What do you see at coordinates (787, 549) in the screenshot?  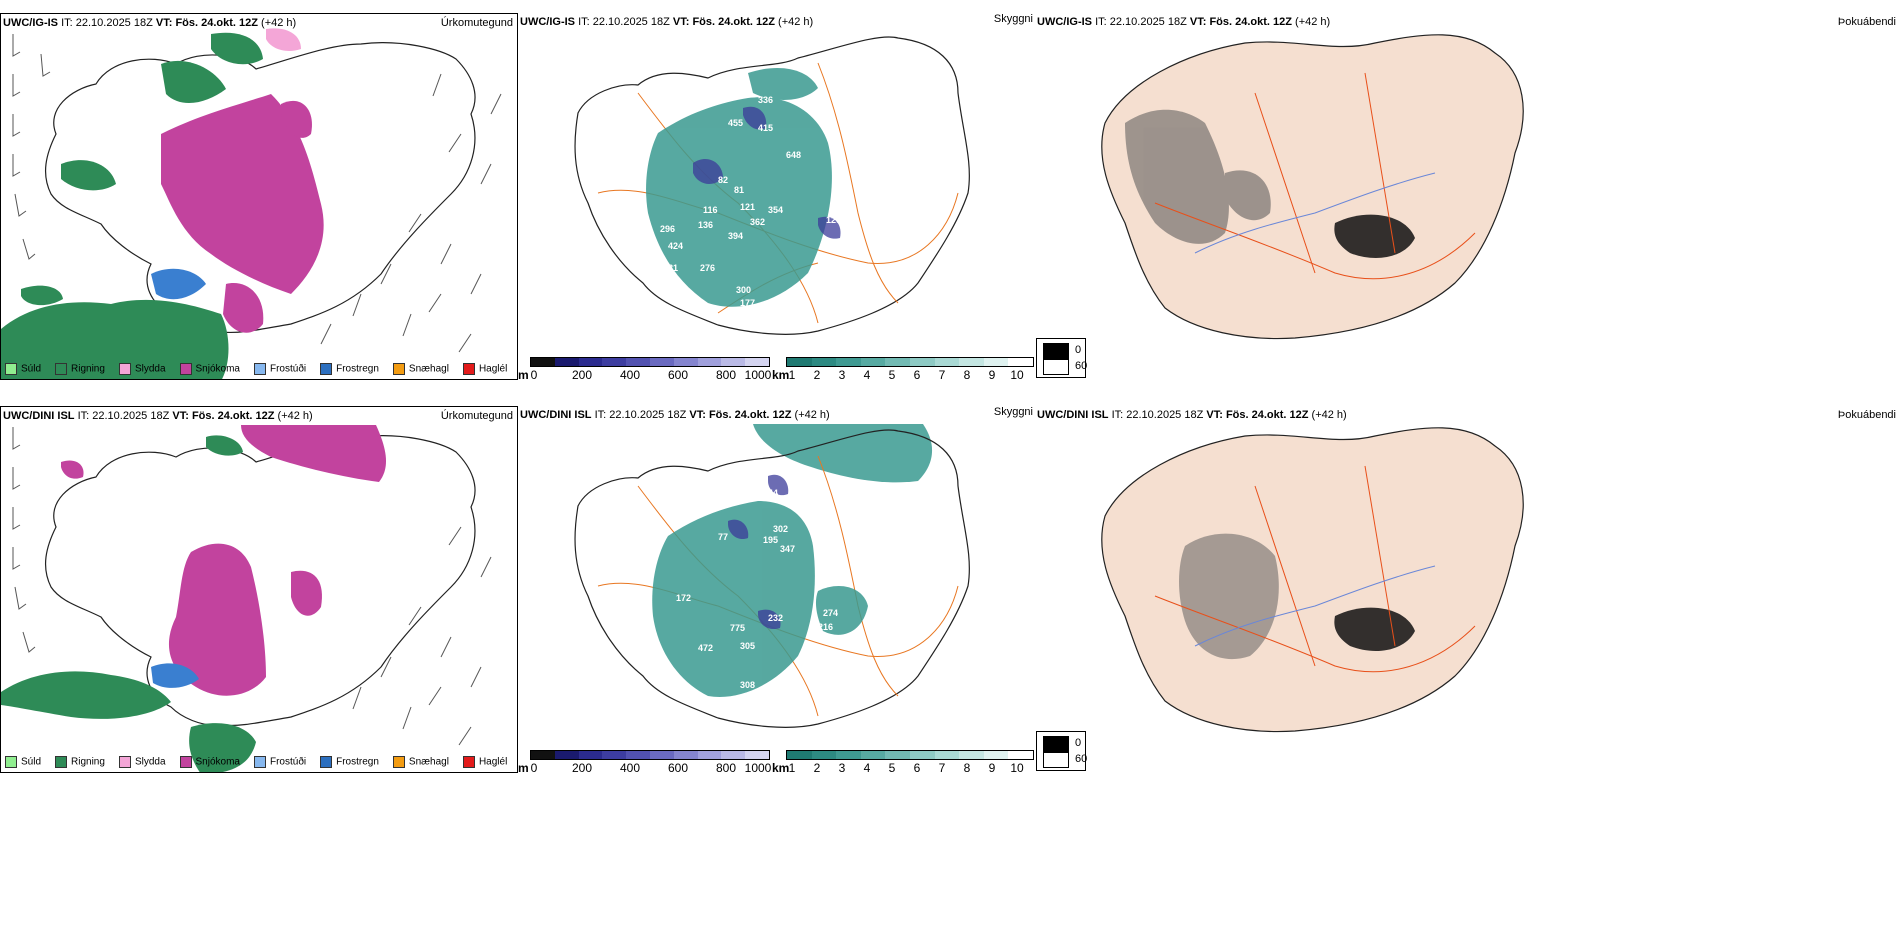 I see `ceiling-label: 347` at bounding box center [787, 549].